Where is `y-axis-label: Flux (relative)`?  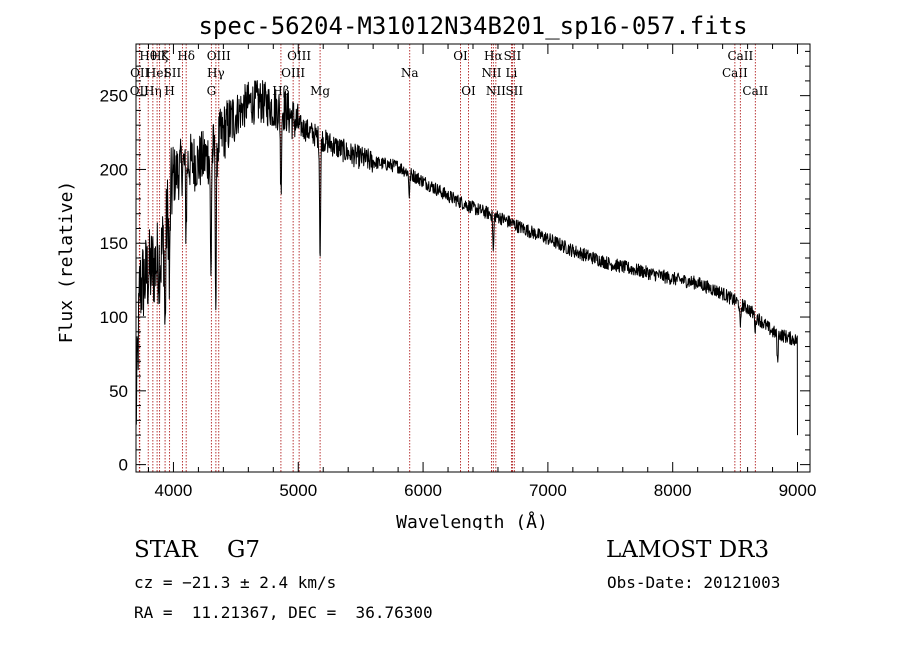
y-axis-label: Flux (relative) is located at coordinates (66, 262).